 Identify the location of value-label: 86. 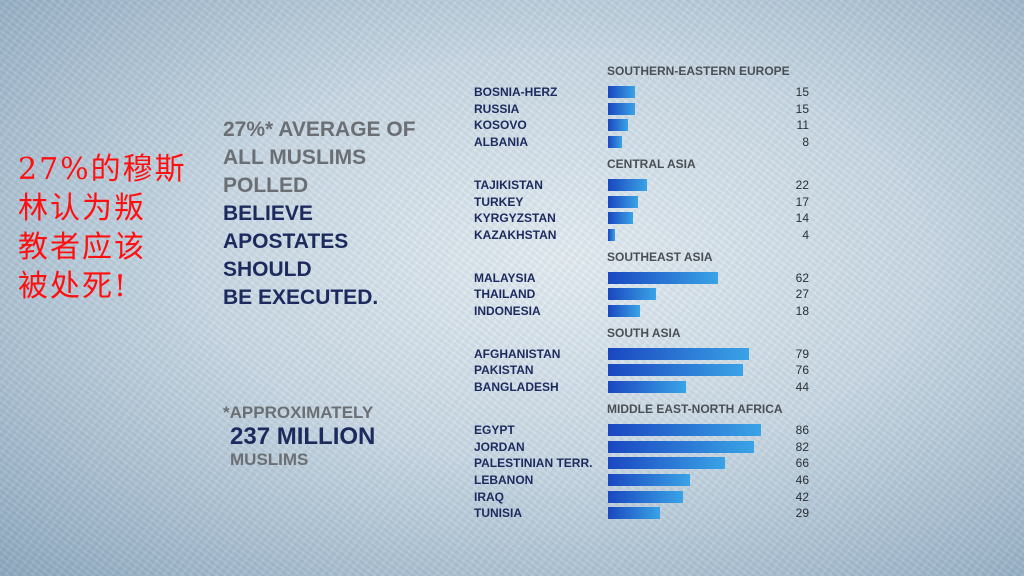
(802, 429).